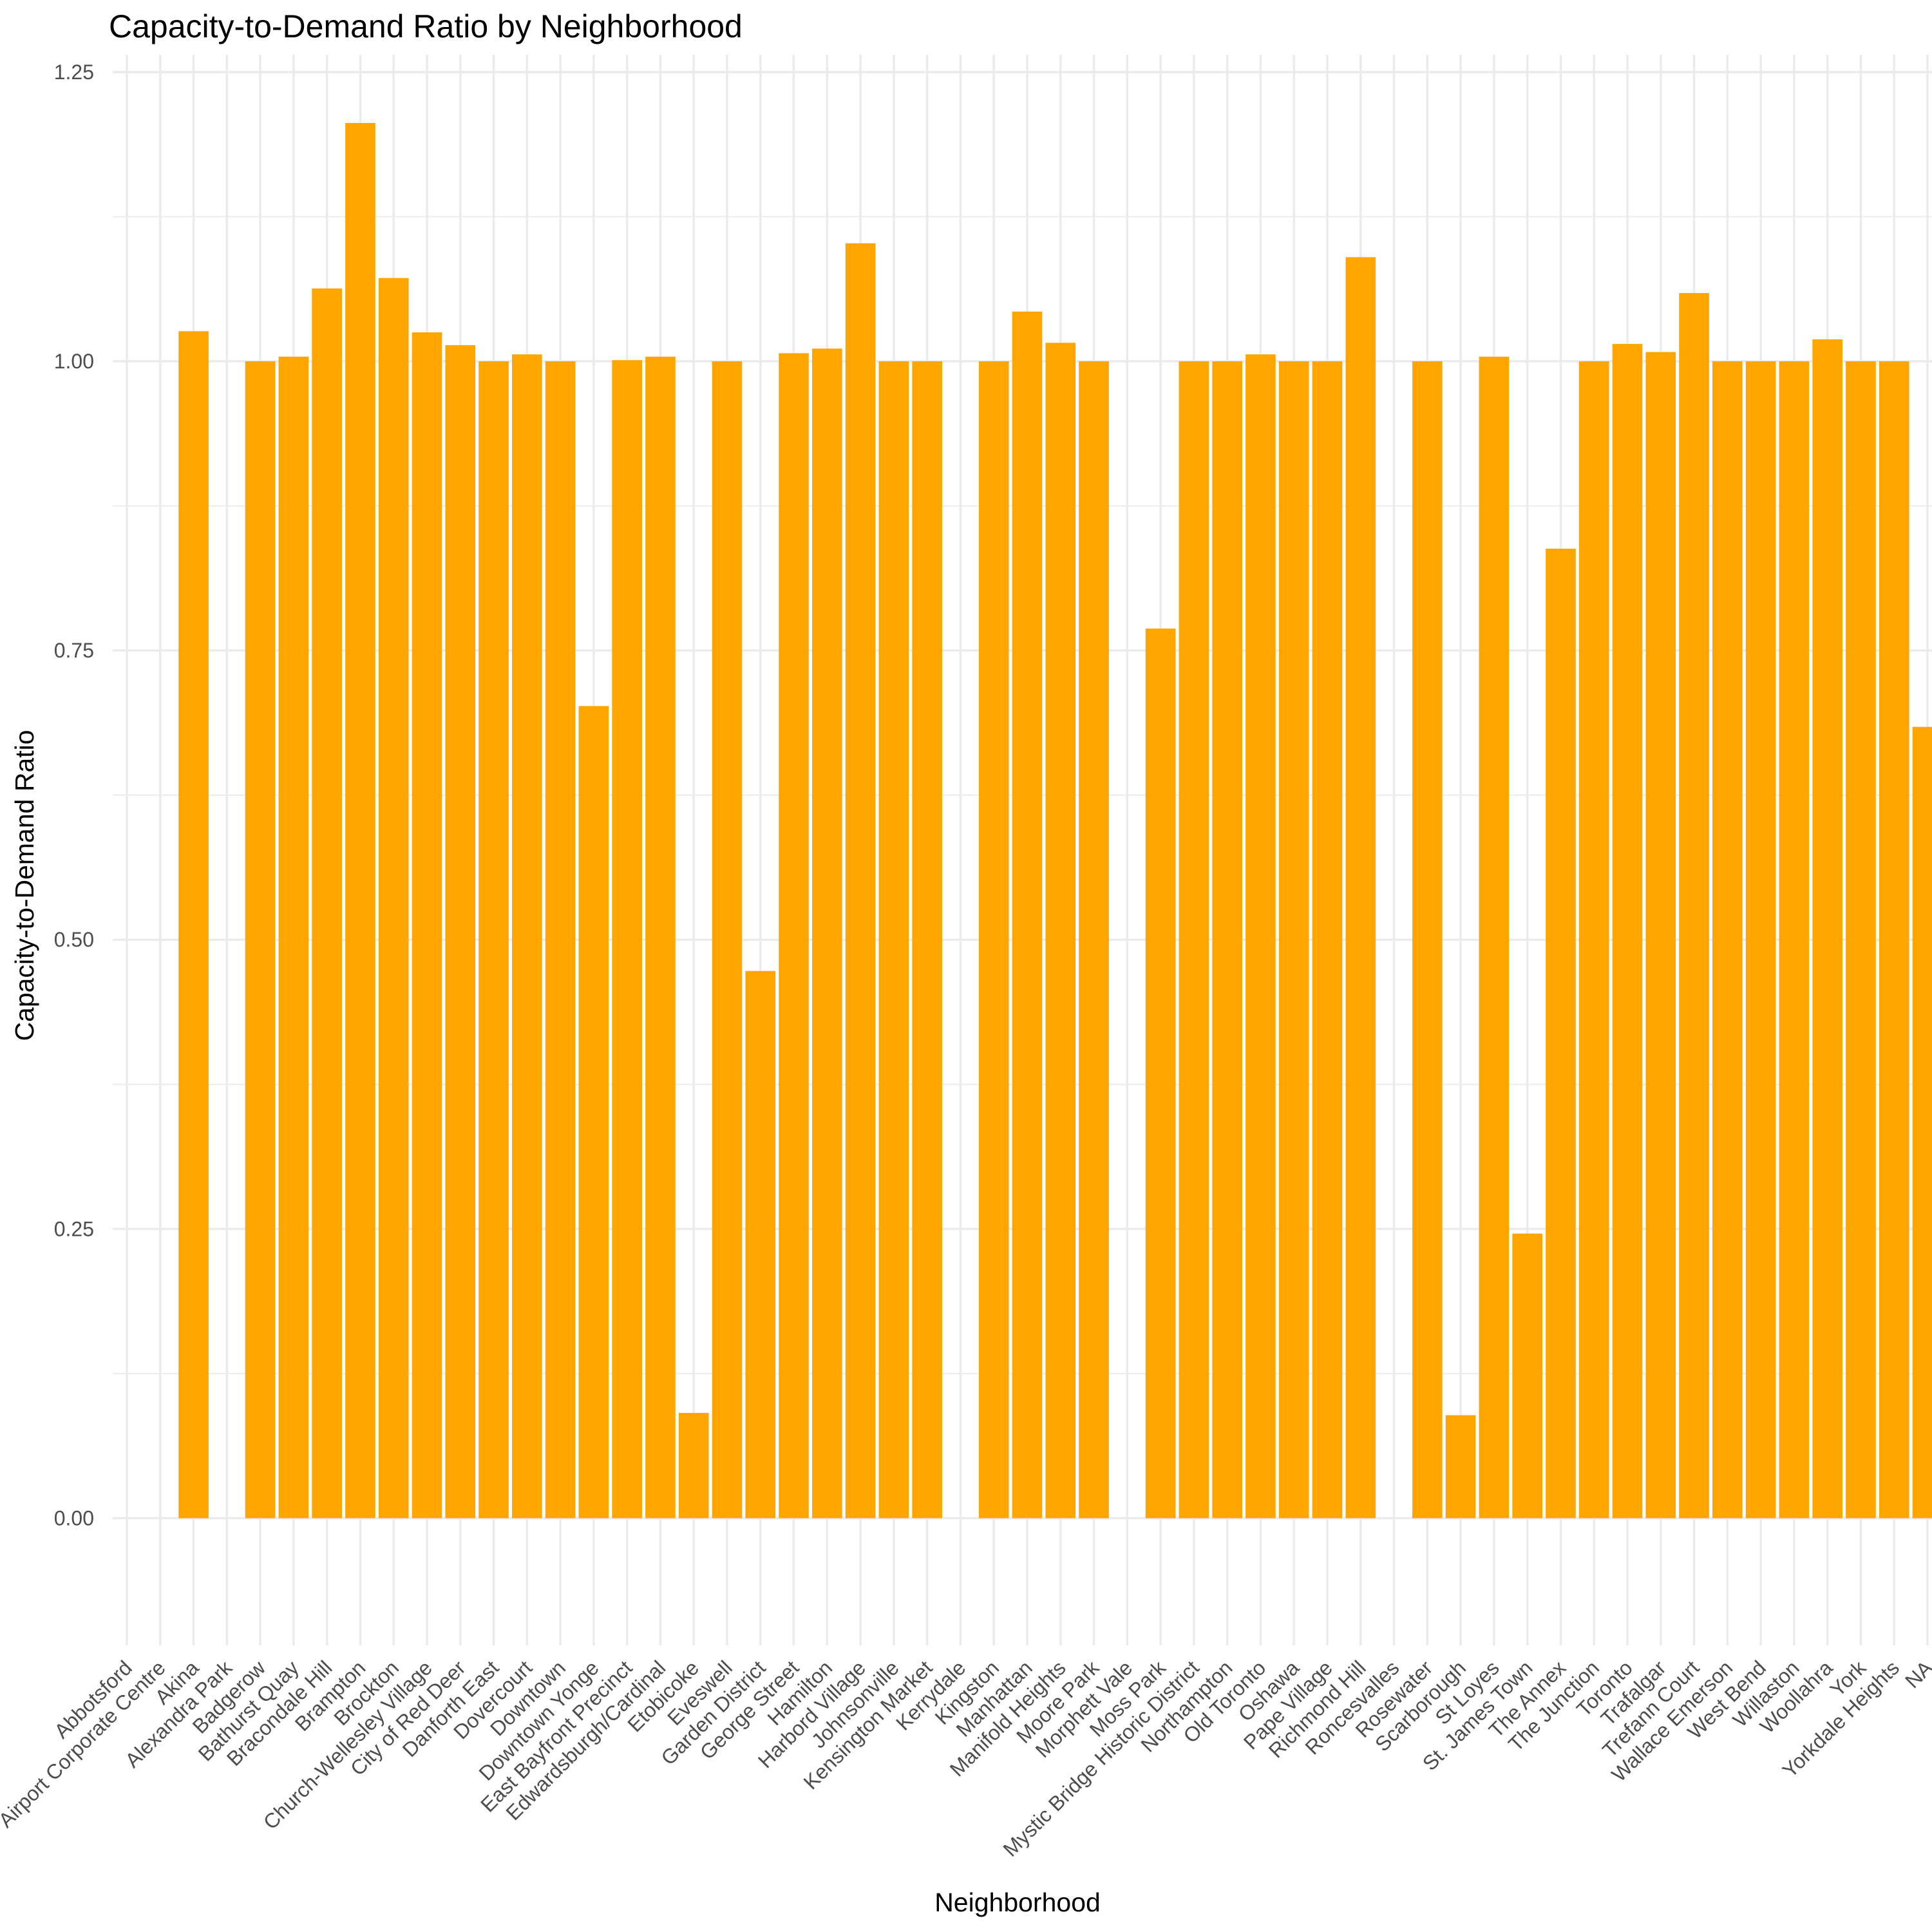 Image resolution: width=1932 pixels, height=1932 pixels. I want to click on y-tick-label: 1.00, so click(74, 362).